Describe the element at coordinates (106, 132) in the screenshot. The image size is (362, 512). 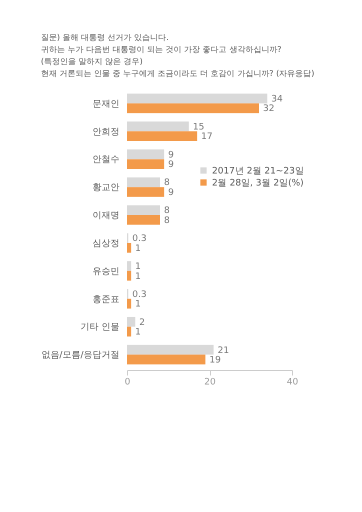
I see `y-tick-label: 안희정` at that location.